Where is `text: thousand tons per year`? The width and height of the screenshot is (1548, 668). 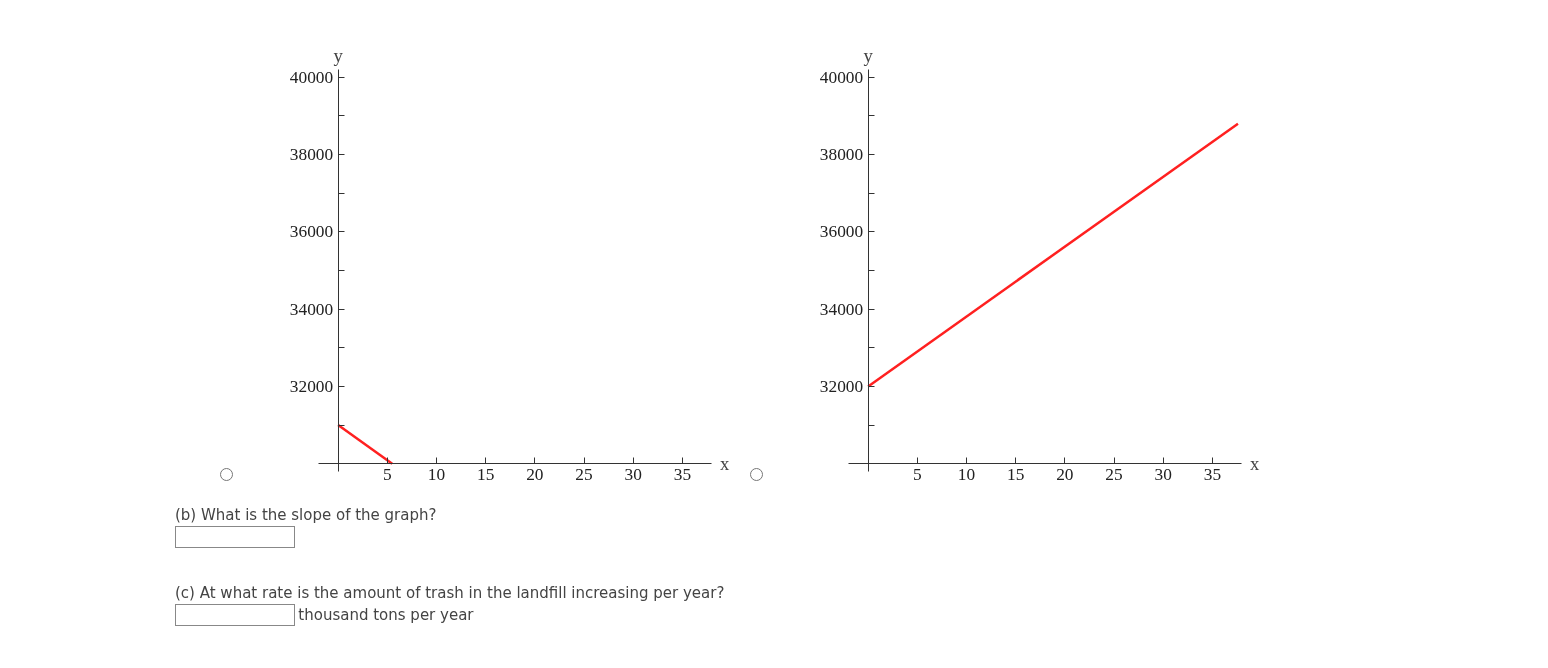
text: thousand tons per year is located at coordinates (386, 614).